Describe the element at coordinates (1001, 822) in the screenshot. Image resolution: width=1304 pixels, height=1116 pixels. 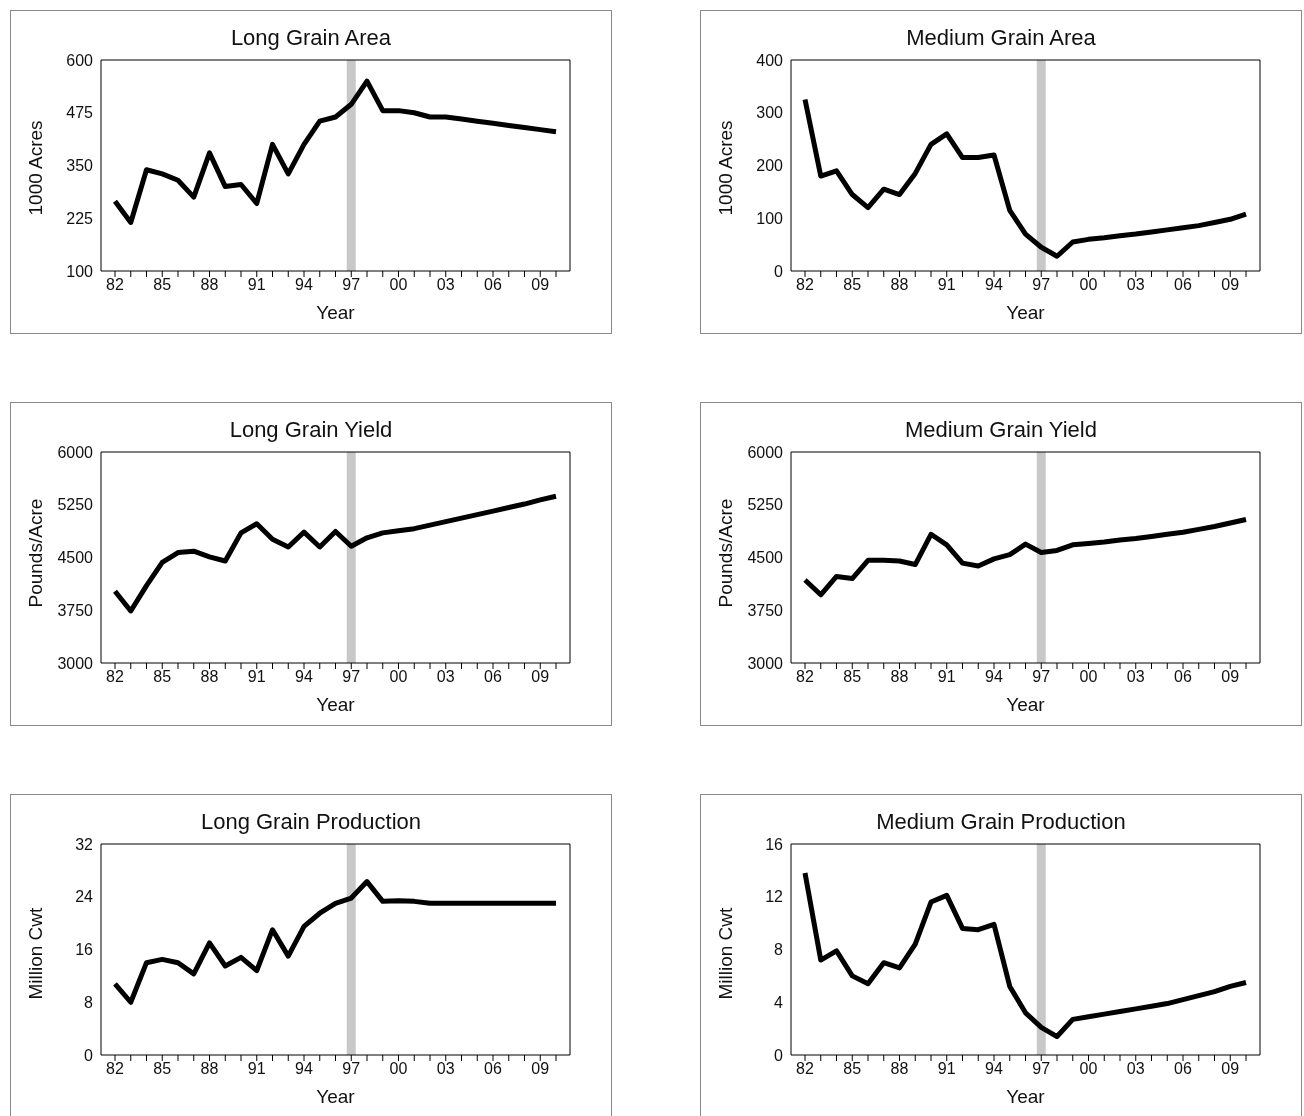
I see `chart-title: Medium Grain Production` at that location.